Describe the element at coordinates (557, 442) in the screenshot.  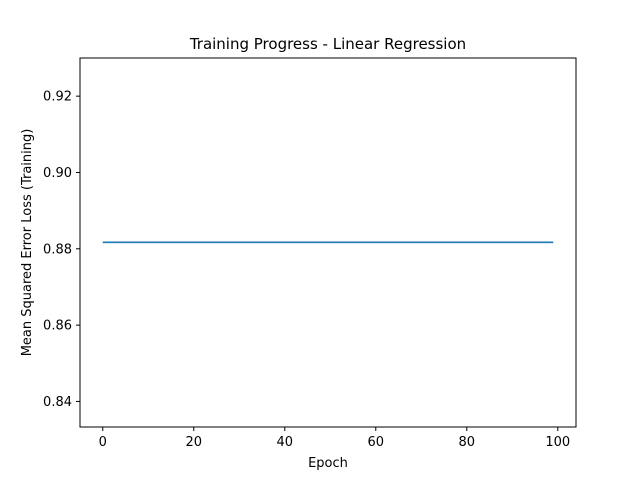
I see `x-tick-label: 100` at that location.